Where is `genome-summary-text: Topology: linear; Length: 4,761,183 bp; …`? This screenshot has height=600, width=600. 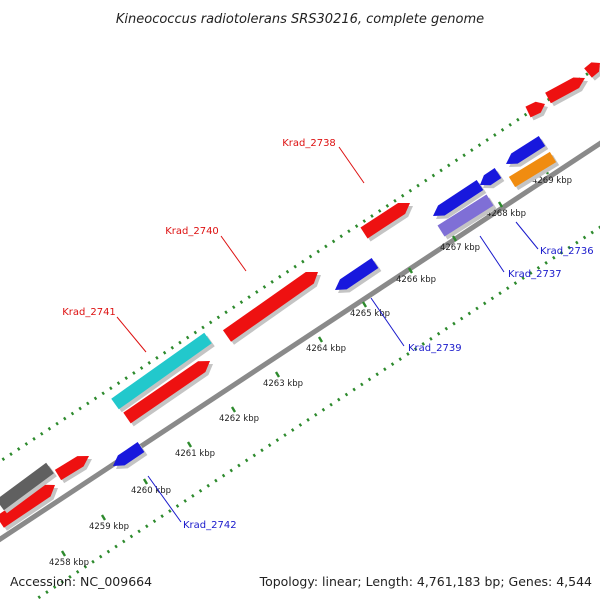 genome-summary-text: Topology: linear; Length: 4,761,183 bp; … is located at coordinates (425, 581).